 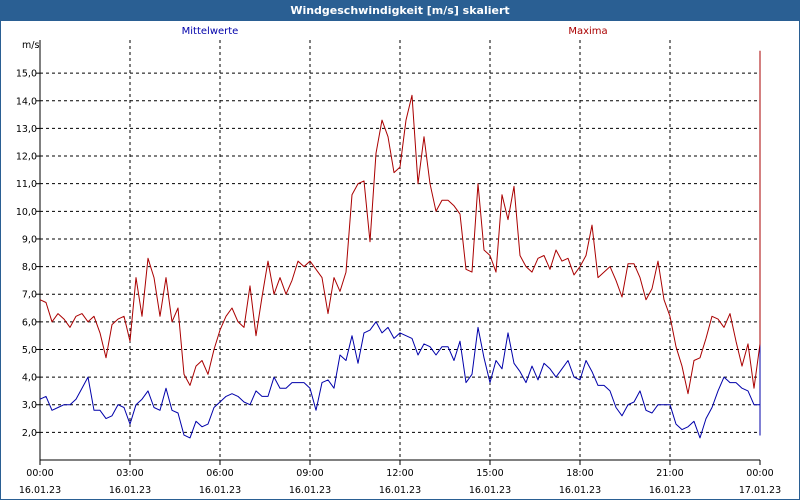 I want to click on x-tick-date-8: 17.01.23, so click(x=760, y=490).